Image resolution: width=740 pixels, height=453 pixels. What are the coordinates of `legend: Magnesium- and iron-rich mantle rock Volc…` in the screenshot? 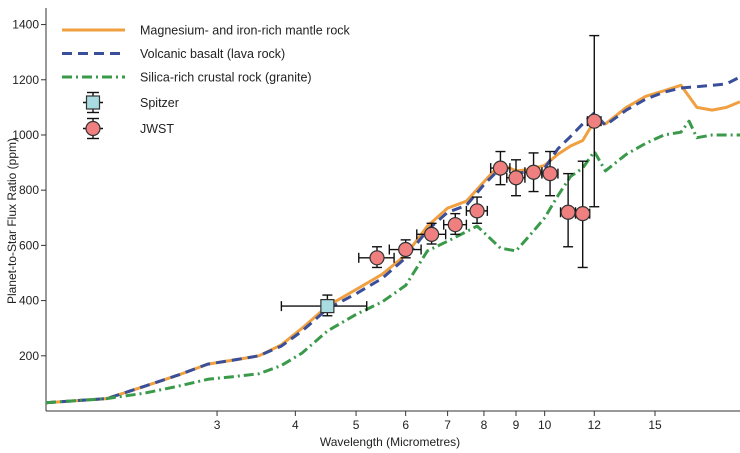 It's located at (206, 82).